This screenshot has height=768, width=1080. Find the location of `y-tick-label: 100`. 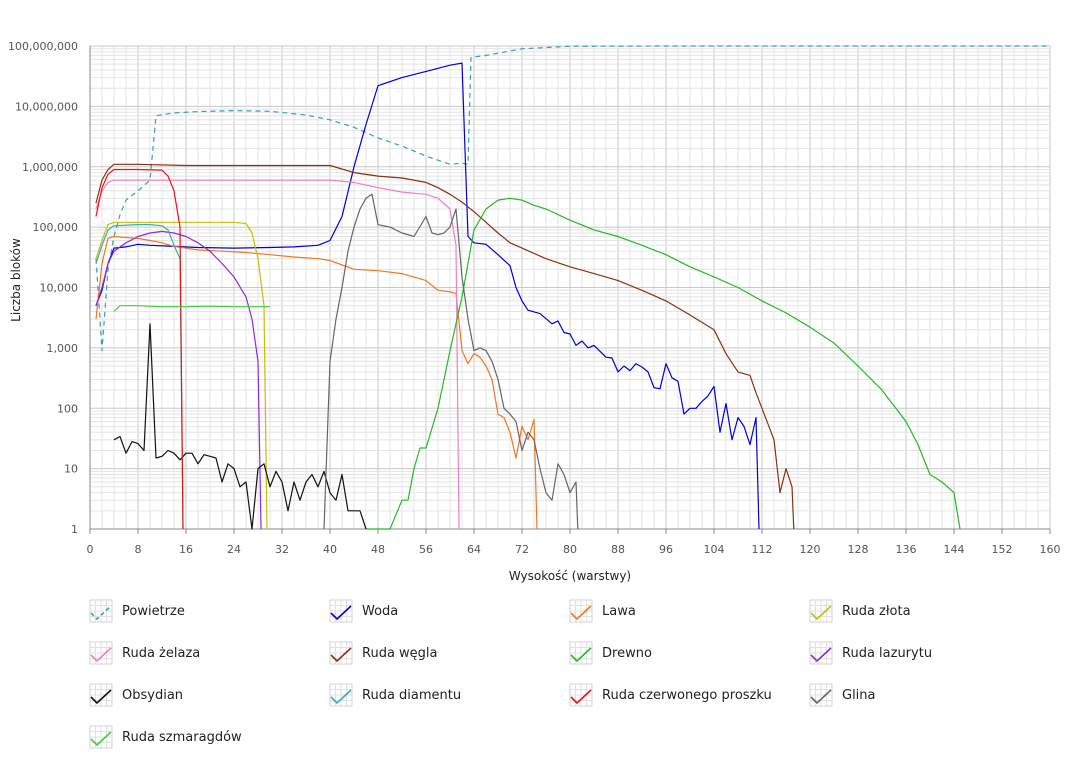

y-tick-label: 100 is located at coordinates (67, 408).